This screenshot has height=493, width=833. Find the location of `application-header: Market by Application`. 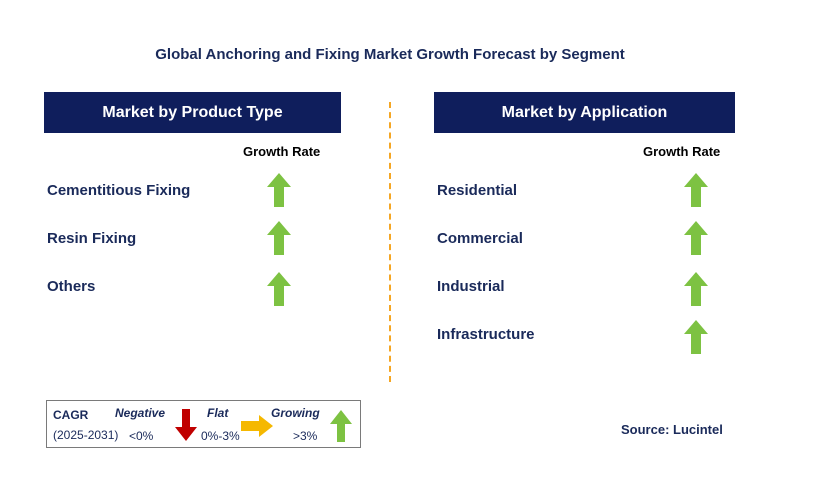

application-header: Market by Application is located at coordinates (584, 112).